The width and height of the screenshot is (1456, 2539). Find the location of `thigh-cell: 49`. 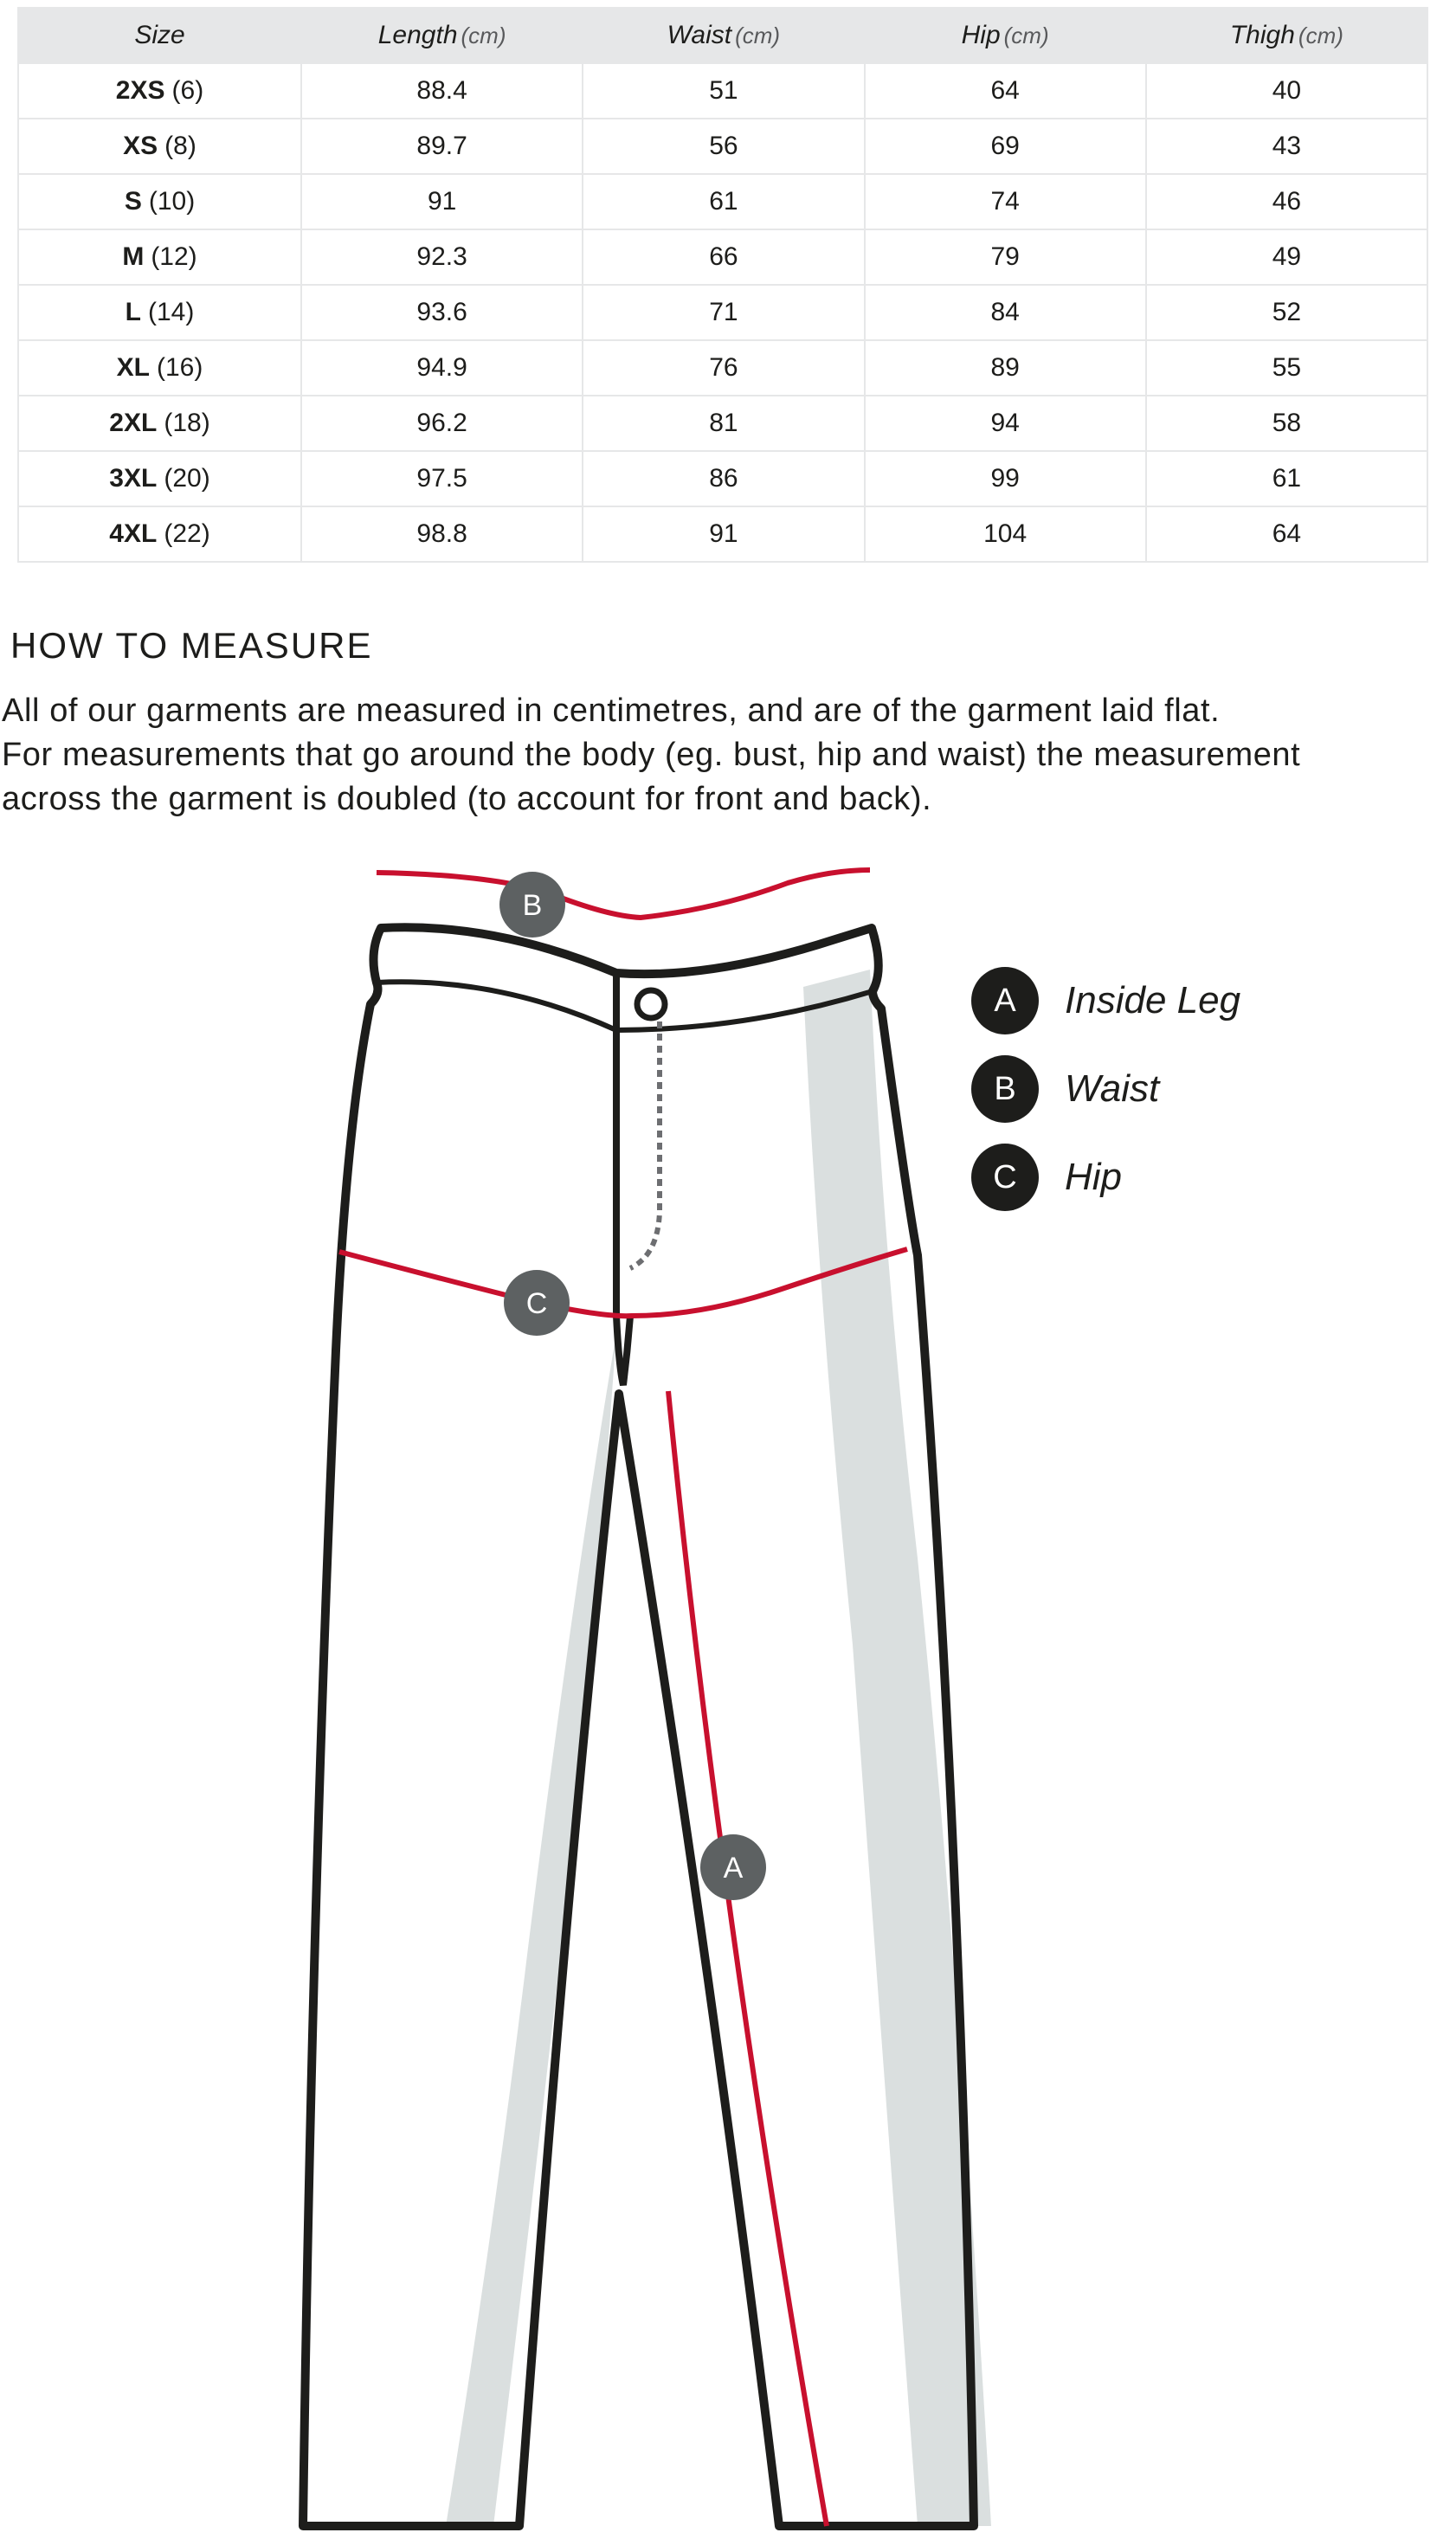

thigh-cell: 49 is located at coordinates (1286, 257).